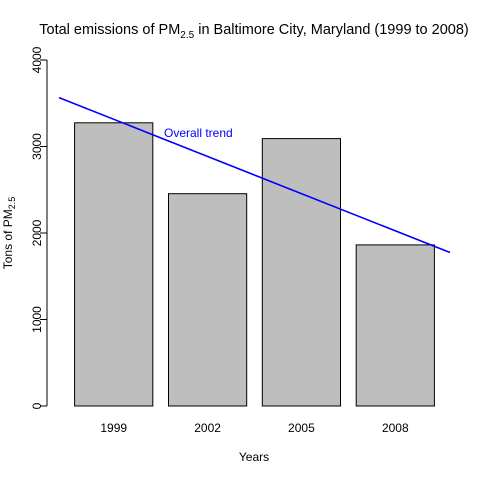 The image size is (480, 485). Describe the element at coordinates (301, 428) in the screenshot. I see `x-tick-label-2005: 2005` at that location.